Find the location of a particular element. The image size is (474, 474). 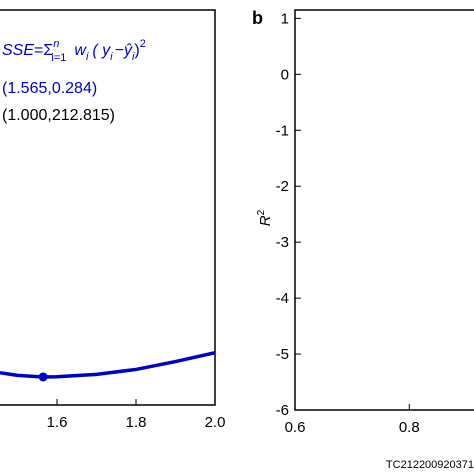

y-label: R is located at coordinates (265, 220).